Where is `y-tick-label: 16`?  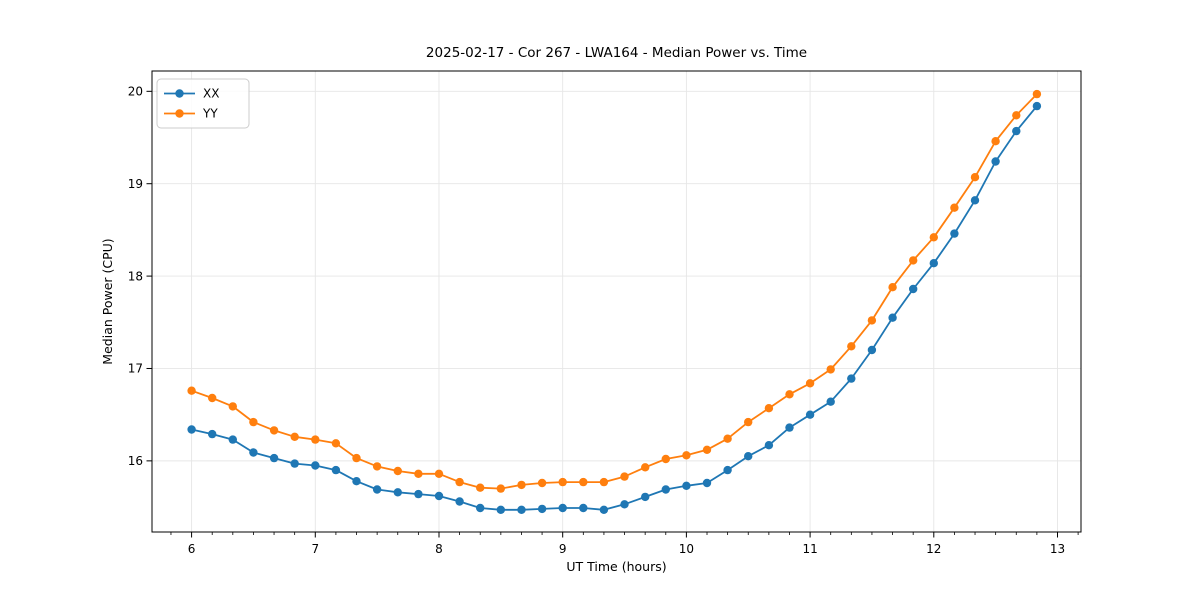 y-tick-label: 16 is located at coordinates (135, 461).